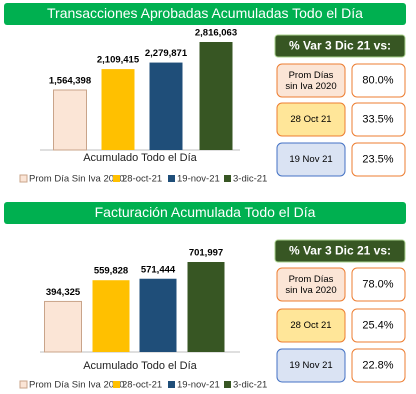 The height and width of the screenshot is (394, 416). What do you see at coordinates (166, 53) in the screenshot?
I see `value-label: 2,279,871` at bounding box center [166, 53].